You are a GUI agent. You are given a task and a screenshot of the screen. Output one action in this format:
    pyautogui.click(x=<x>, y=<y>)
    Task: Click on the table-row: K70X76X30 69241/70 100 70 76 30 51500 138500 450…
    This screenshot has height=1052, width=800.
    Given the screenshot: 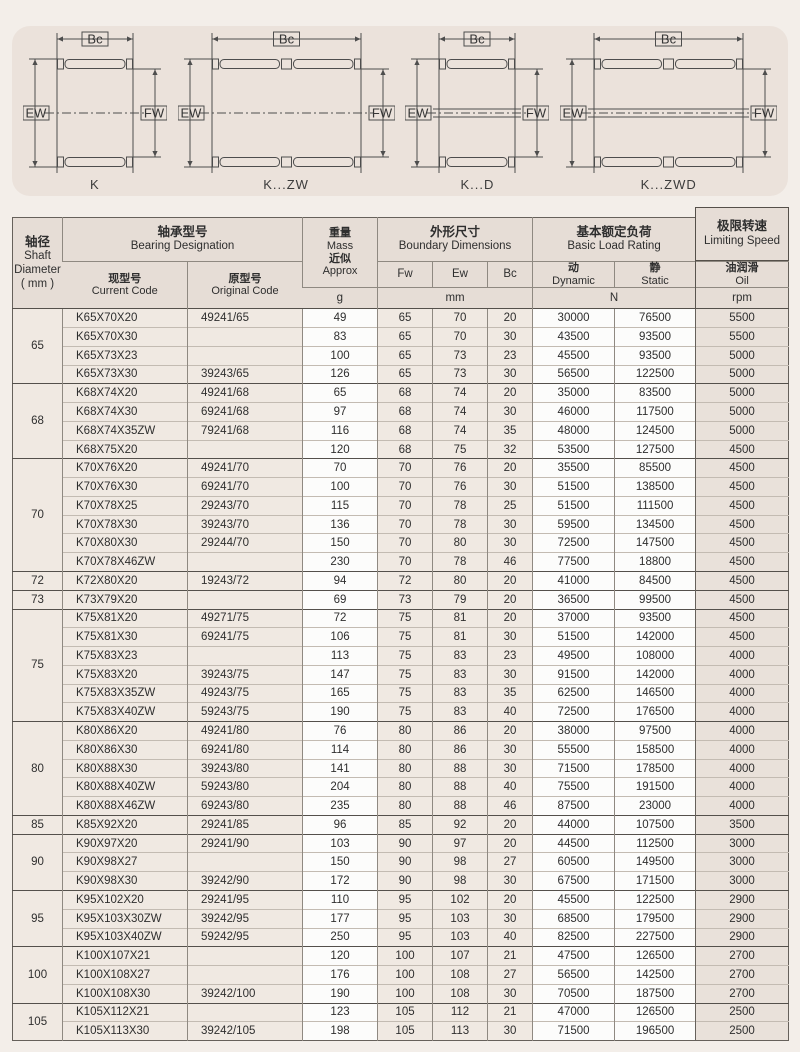 What is the action you would take?
    pyautogui.click(x=401, y=487)
    